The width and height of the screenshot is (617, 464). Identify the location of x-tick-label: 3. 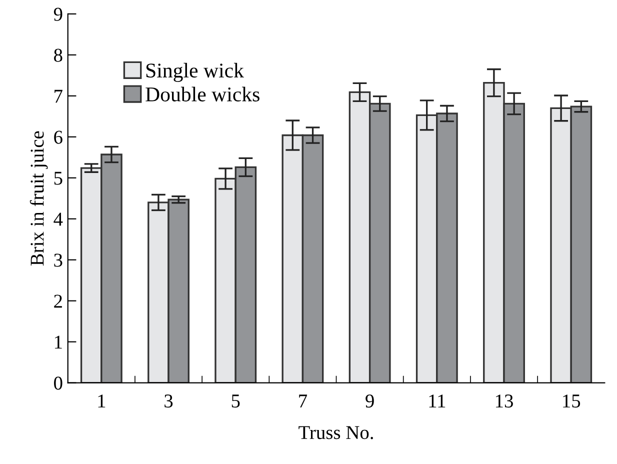
(168, 401).